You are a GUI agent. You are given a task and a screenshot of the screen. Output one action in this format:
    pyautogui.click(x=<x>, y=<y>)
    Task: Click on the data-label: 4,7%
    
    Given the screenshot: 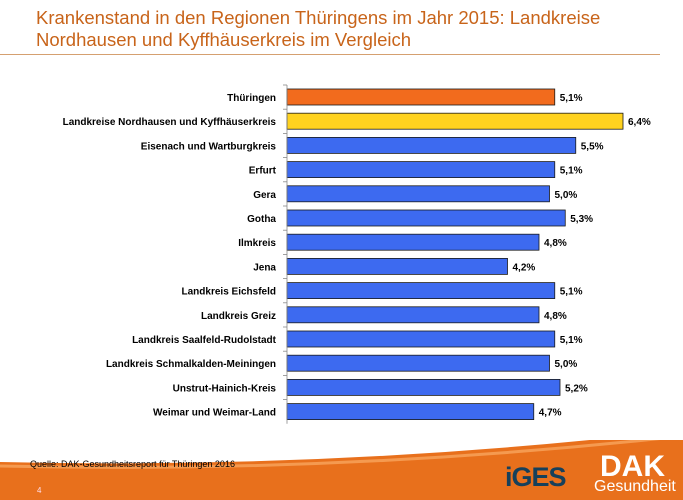 What is the action you would take?
    pyautogui.click(x=550, y=413)
    